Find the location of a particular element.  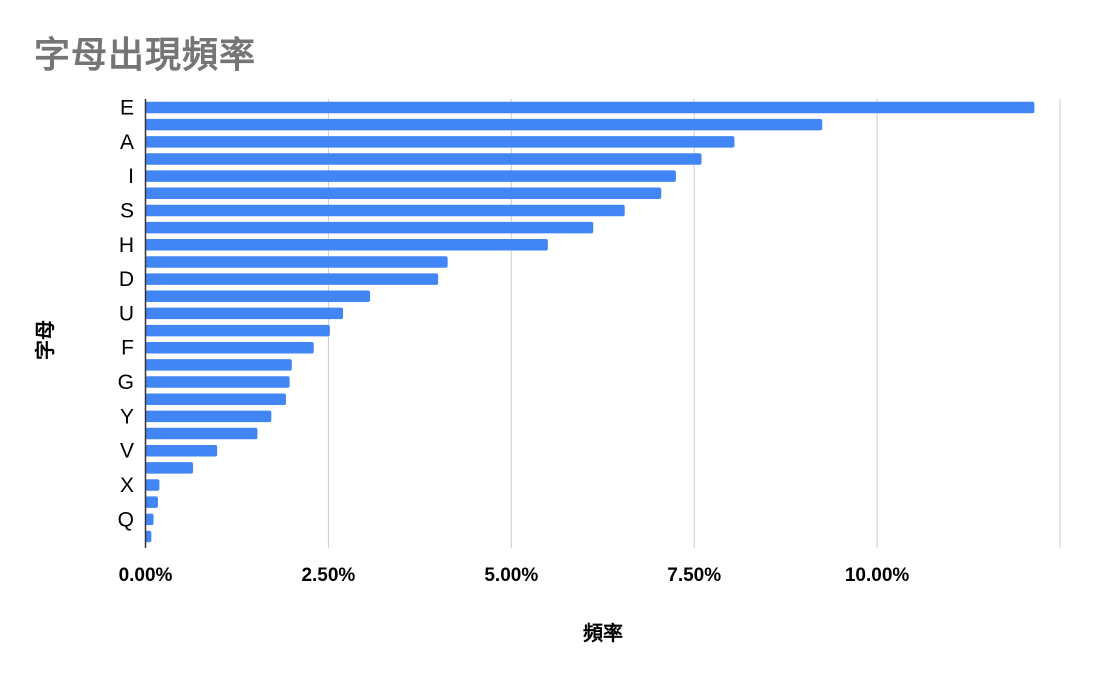

y-tick-label: Y is located at coordinates (127, 416).